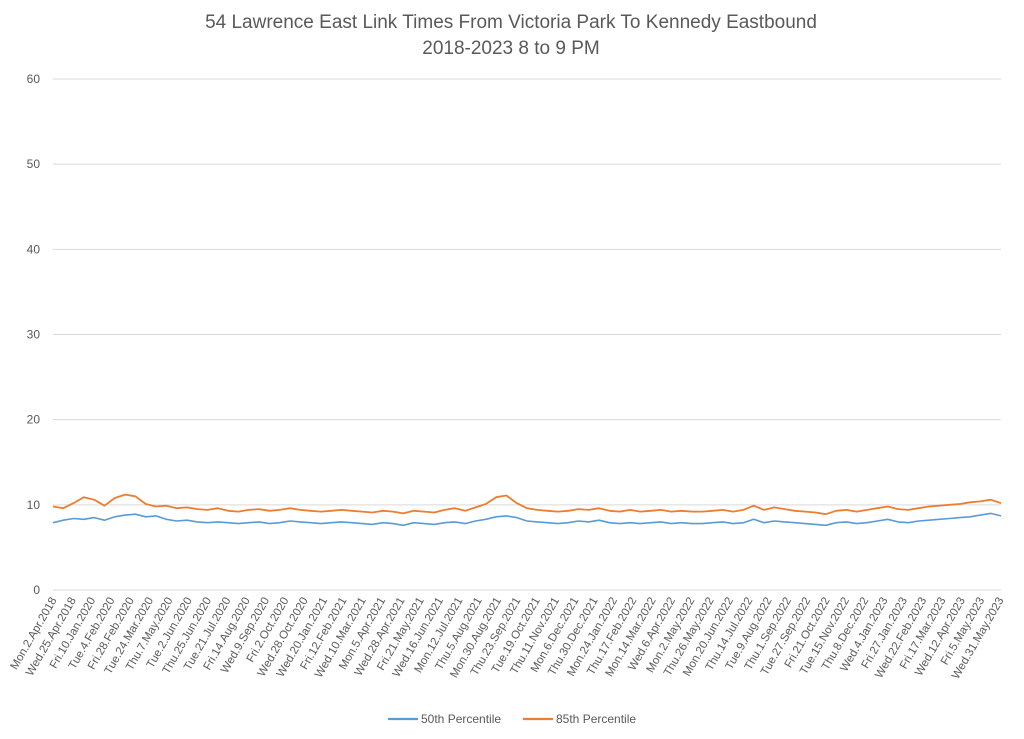 This screenshot has height=739, width=1024. Describe the element at coordinates (34, 505) in the screenshot. I see `y-tick-label: 10` at that location.